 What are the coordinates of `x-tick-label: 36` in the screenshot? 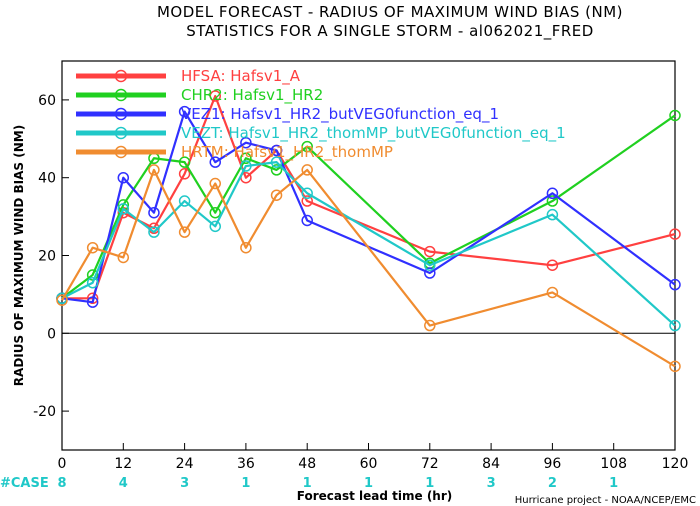 It's located at (246, 464).